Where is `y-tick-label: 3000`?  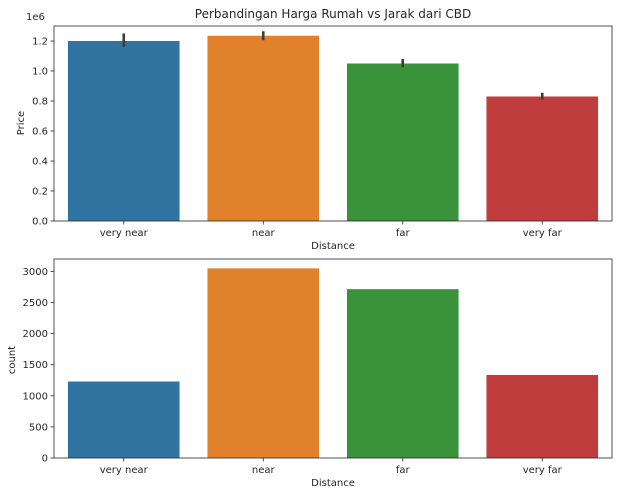
y-tick-label: 3000 is located at coordinates (35, 272).